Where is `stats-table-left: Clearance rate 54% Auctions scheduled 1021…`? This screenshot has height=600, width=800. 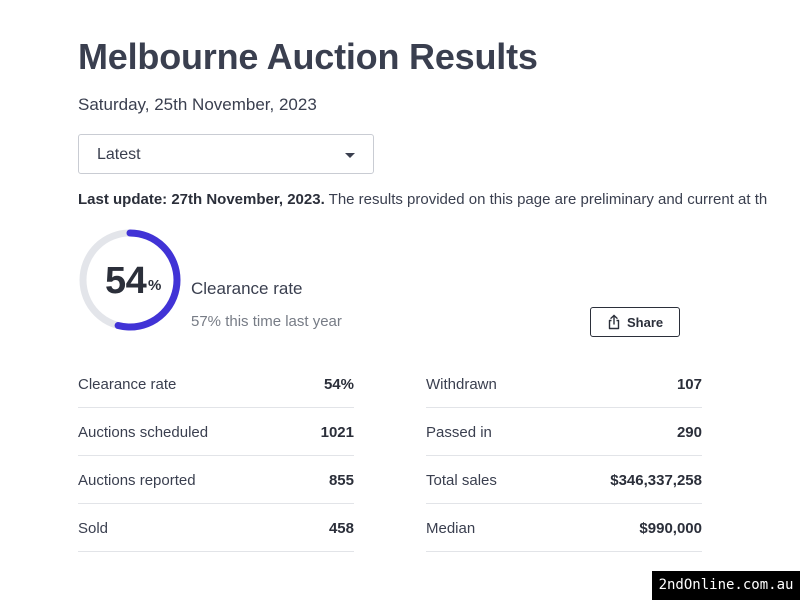 stats-table-left: Clearance rate 54% Auctions scheduled 1021… is located at coordinates (216, 456).